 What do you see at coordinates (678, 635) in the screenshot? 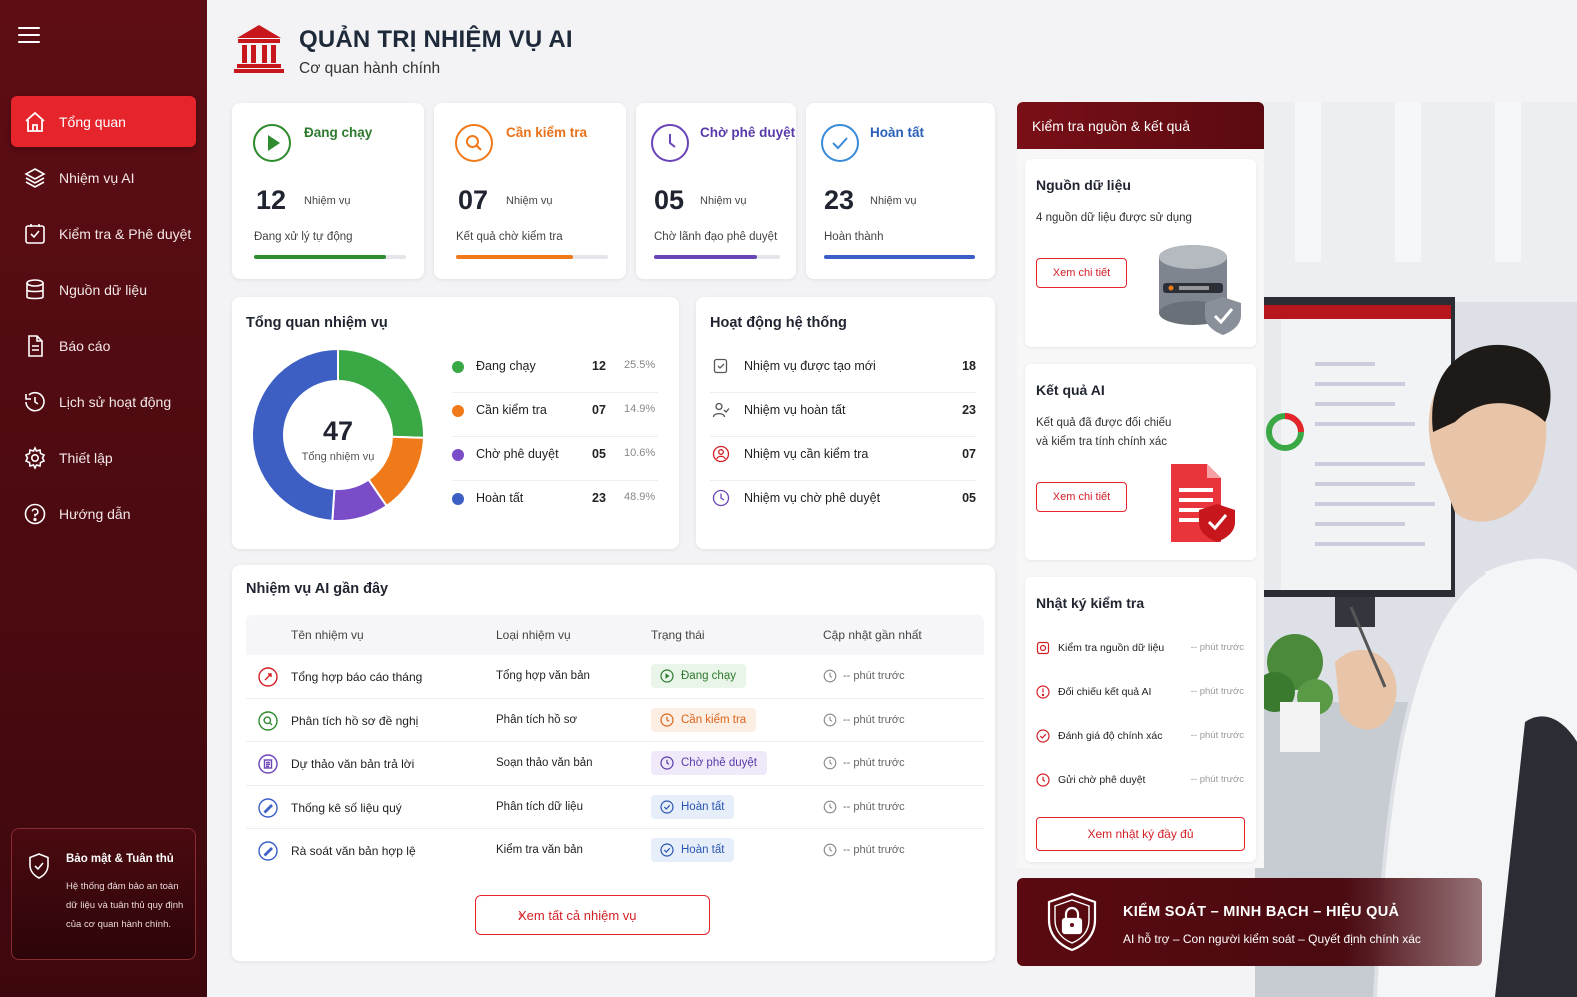
I see `column-header: Trạng thái` at bounding box center [678, 635].